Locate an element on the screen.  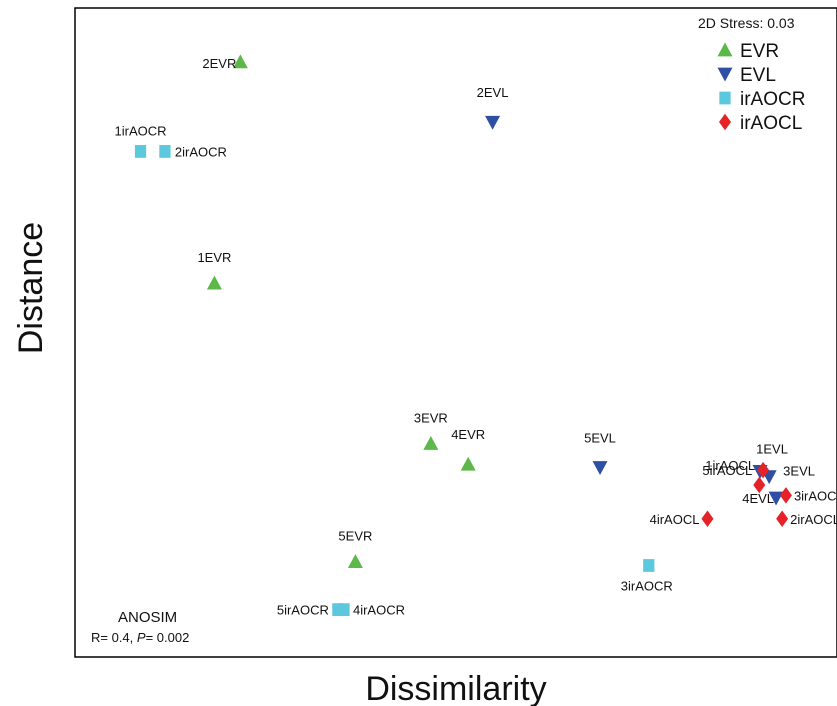
point-label-4evr: 4EVR is located at coordinates (468, 434).